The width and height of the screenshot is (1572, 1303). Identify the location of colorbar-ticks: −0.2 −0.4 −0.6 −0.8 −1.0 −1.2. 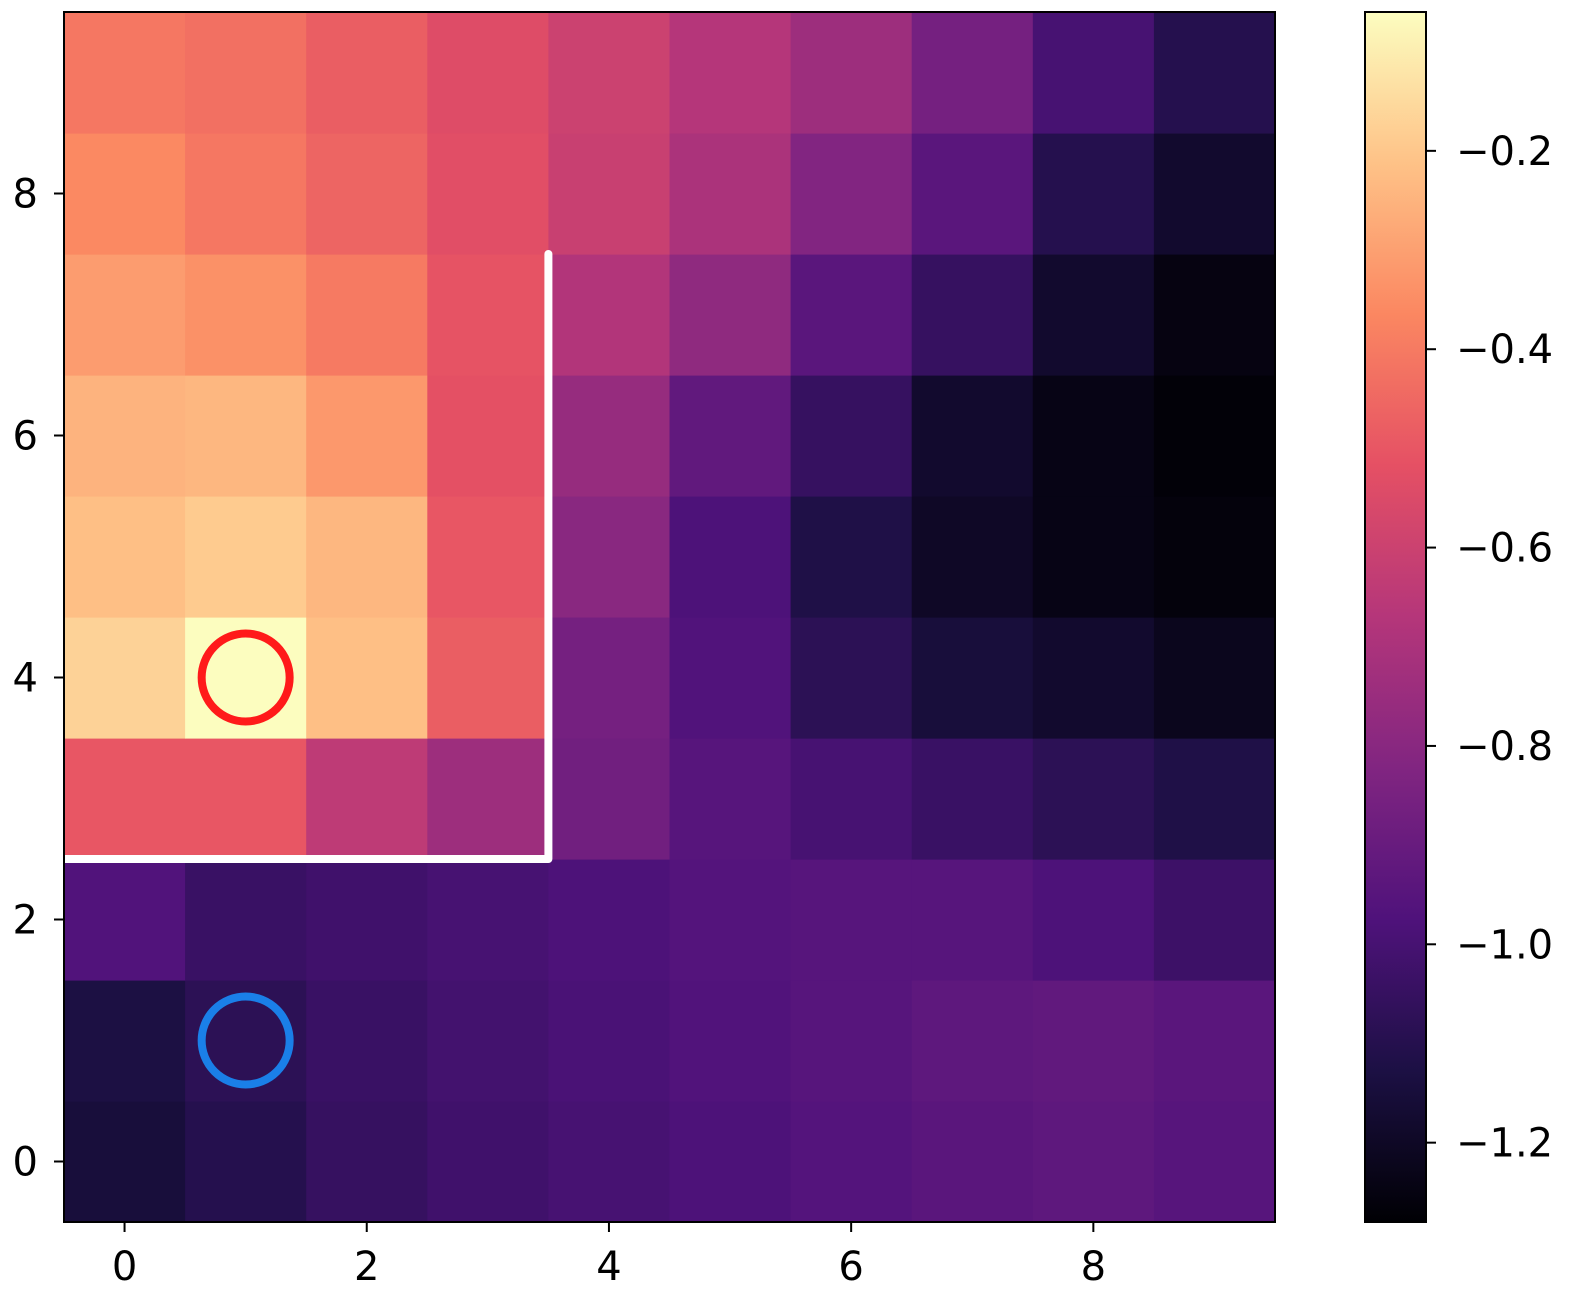
(1489, 648).